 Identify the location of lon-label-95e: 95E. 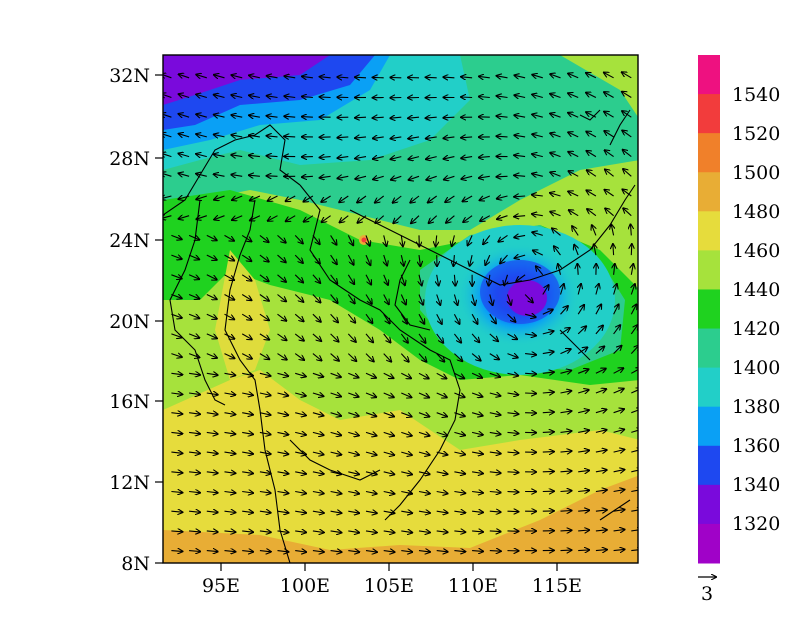
(221, 586).